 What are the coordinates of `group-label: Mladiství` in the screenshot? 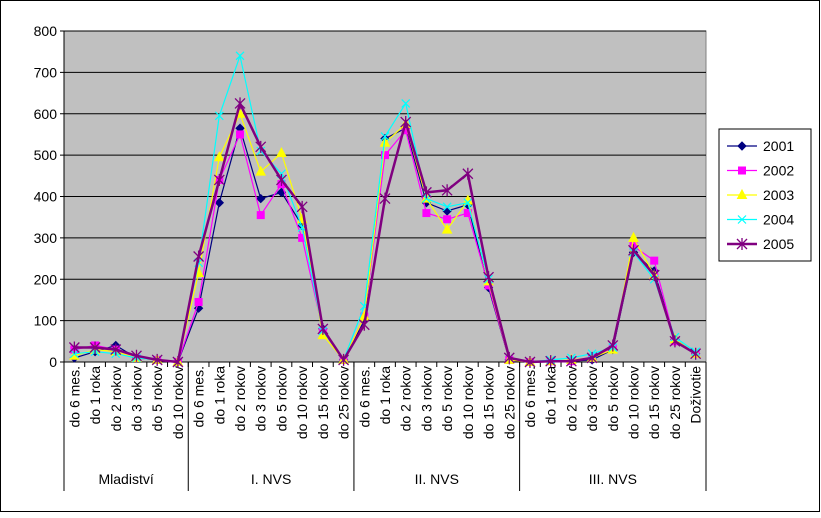 It's located at (126, 479).